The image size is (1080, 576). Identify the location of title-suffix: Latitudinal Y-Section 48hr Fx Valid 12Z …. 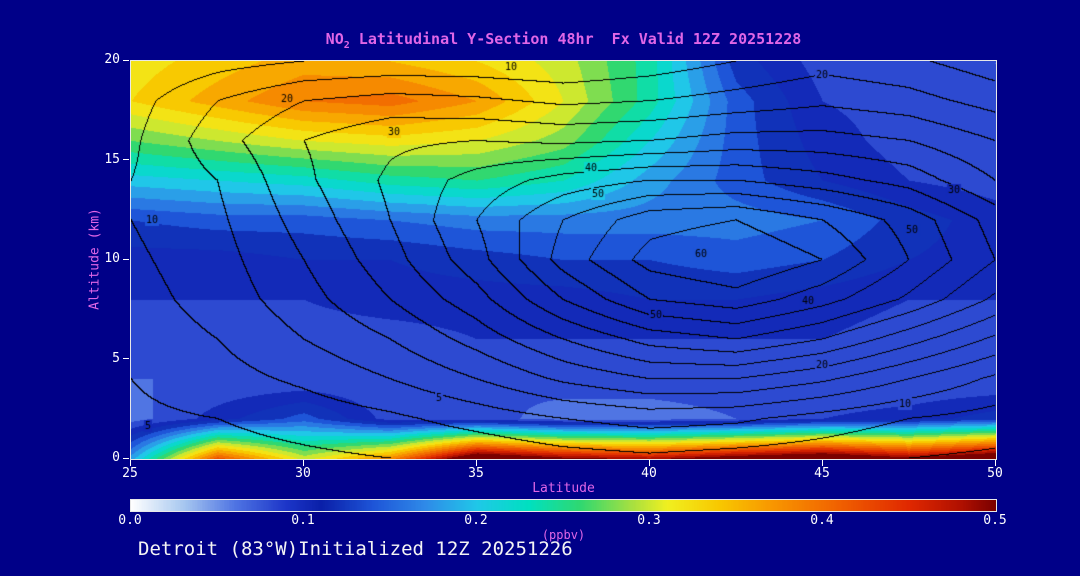
(575, 39).